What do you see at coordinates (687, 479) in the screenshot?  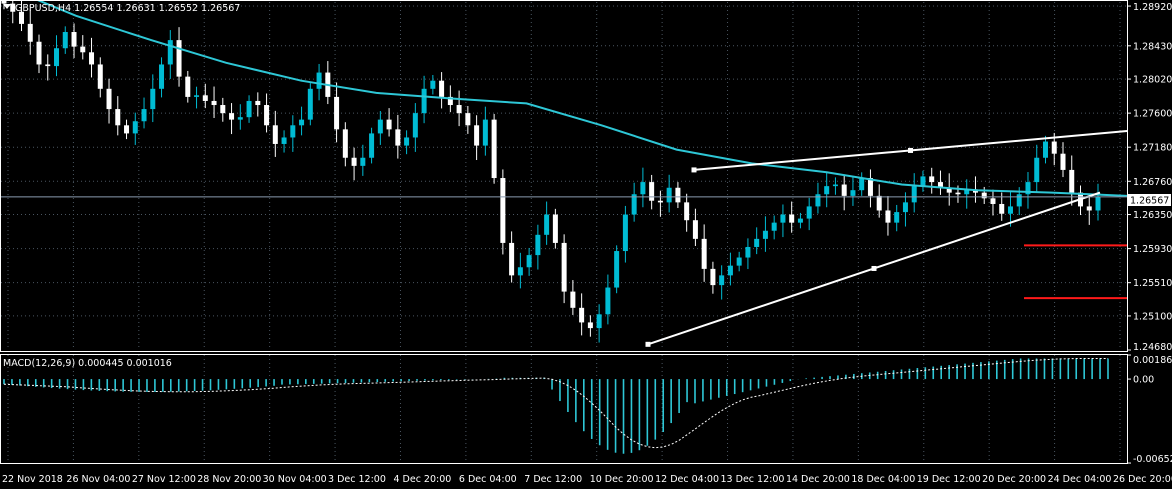 I see `x-tick-label: 12 Dec 04:00` at bounding box center [687, 479].